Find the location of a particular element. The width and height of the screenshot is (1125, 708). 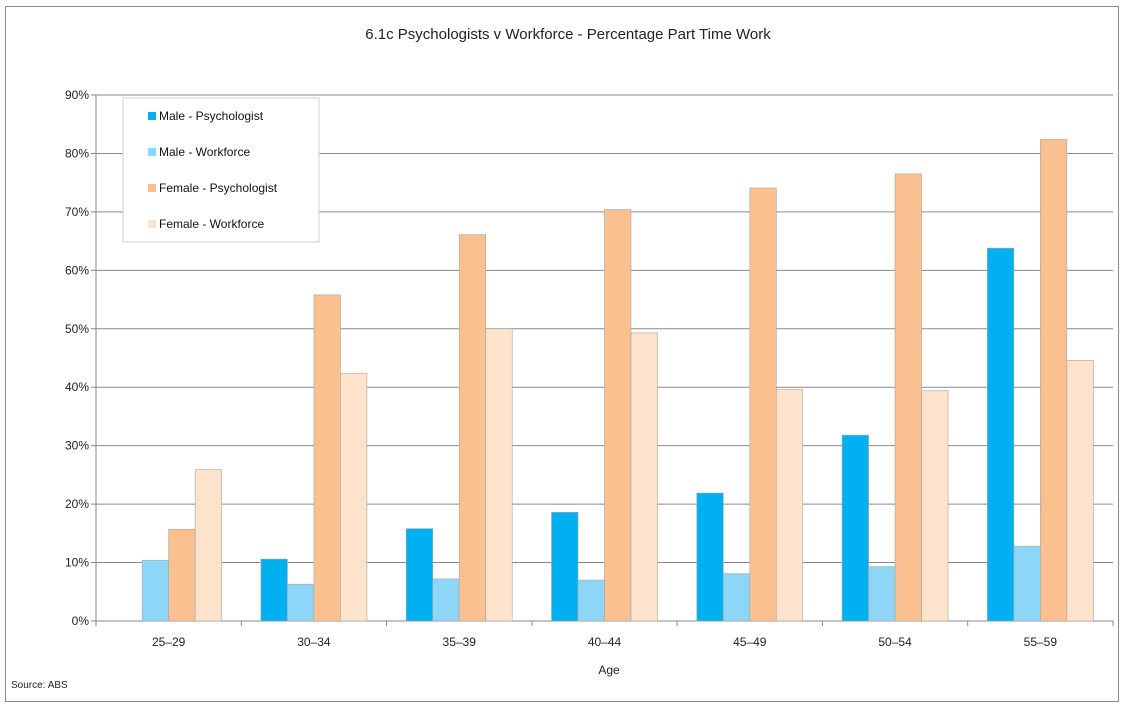

x-axis: 25–29 30–34 35–39 40–44 45–49 50–54 55–59 is located at coordinates (604, 635).